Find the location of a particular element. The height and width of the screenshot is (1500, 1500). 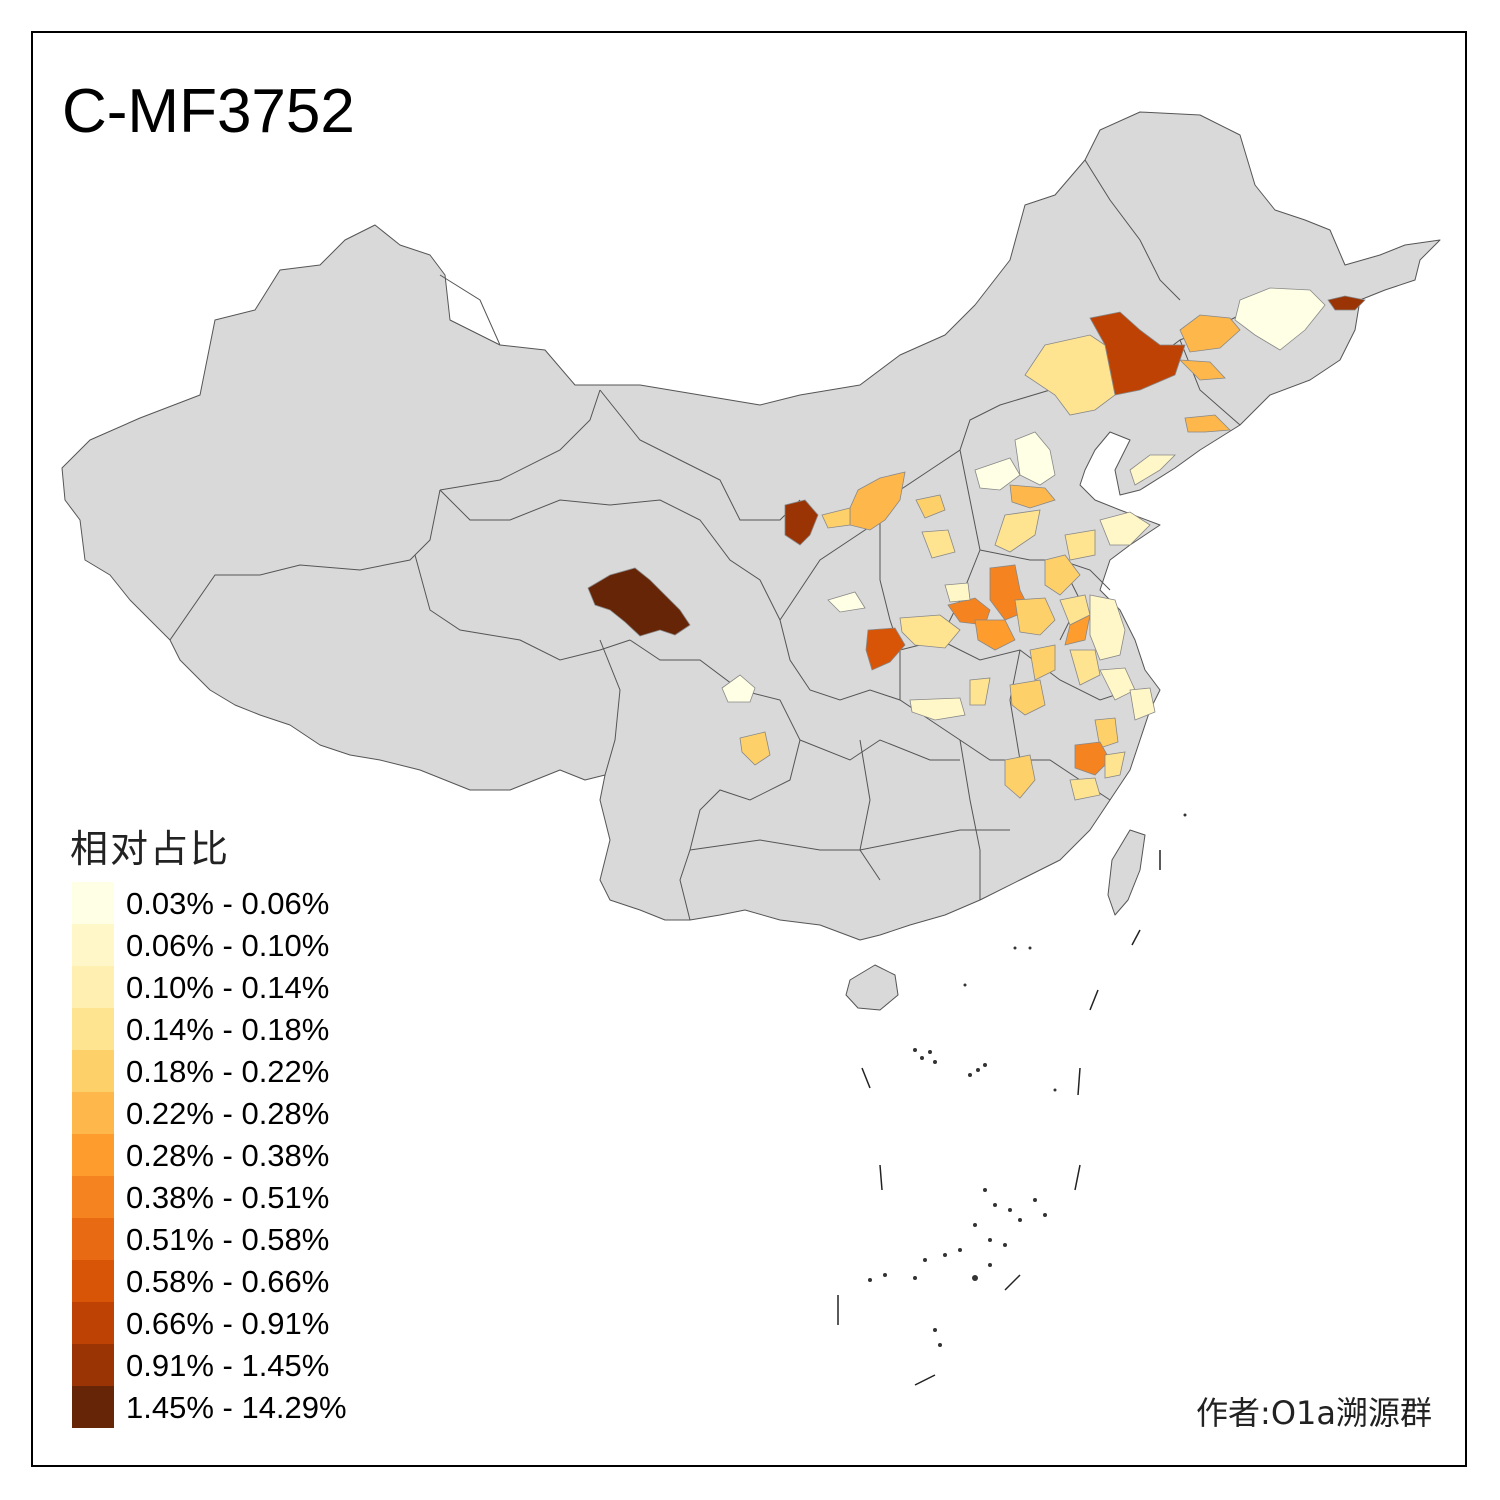

legend-label: 0.28% - 0.38% is located at coordinates (228, 1155).